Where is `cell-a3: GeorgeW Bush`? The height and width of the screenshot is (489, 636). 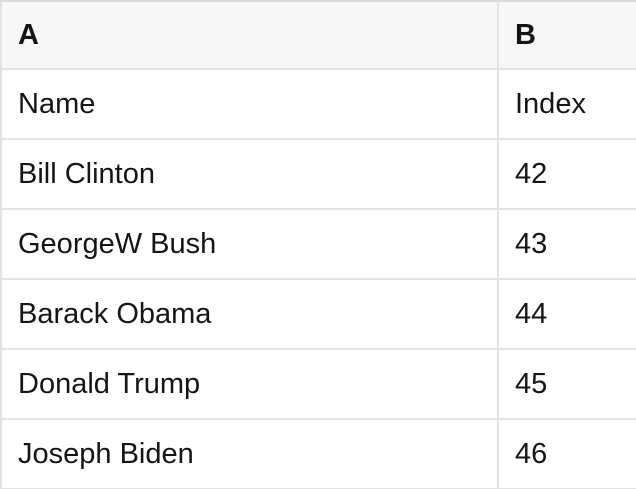 cell-a3: GeorgeW Bush is located at coordinates (250, 244).